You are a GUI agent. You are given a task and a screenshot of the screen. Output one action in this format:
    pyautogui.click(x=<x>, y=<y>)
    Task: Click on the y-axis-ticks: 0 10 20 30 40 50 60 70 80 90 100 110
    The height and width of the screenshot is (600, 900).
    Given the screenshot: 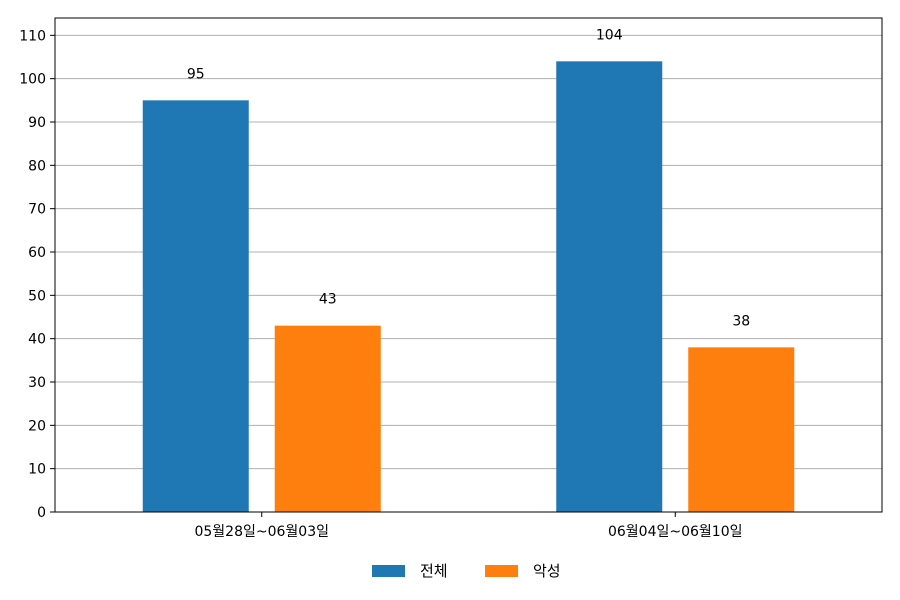 What is the action you would take?
    pyautogui.click(x=37, y=274)
    